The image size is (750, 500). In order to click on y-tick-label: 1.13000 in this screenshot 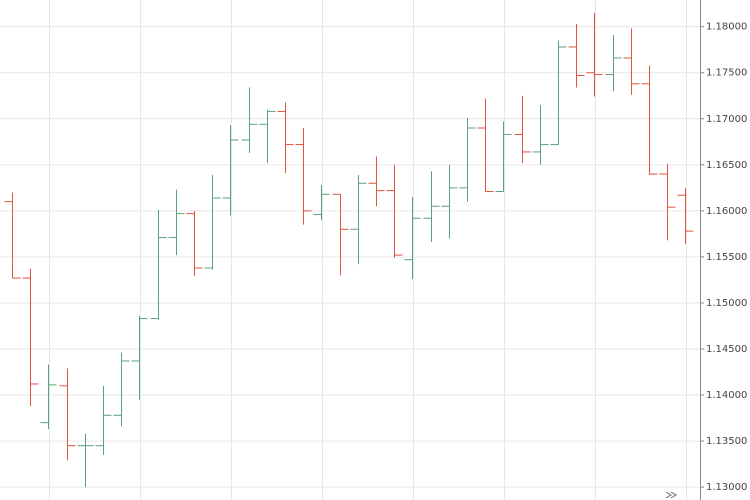, I will do `click(726, 487)`.